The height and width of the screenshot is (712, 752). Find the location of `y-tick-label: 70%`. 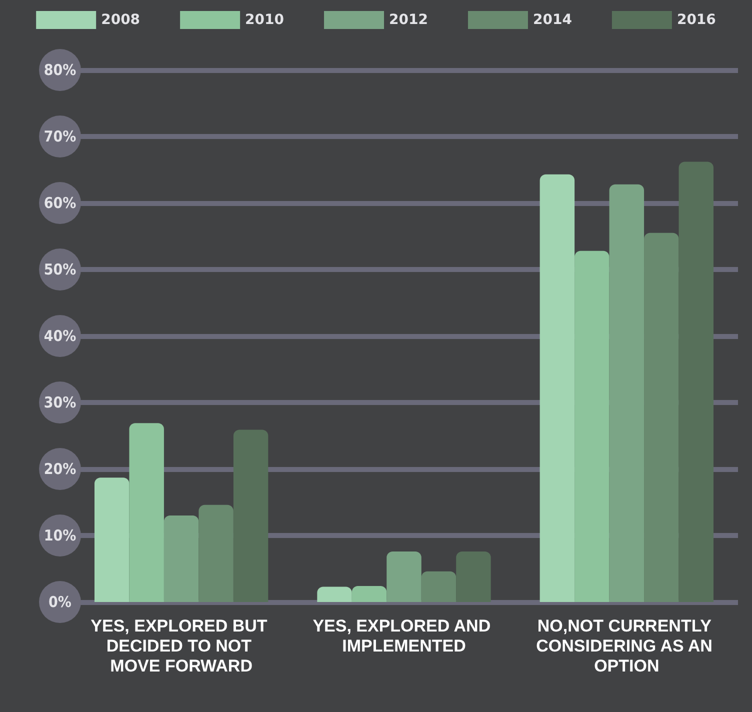

y-tick-label: 70% is located at coordinates (60, 137).